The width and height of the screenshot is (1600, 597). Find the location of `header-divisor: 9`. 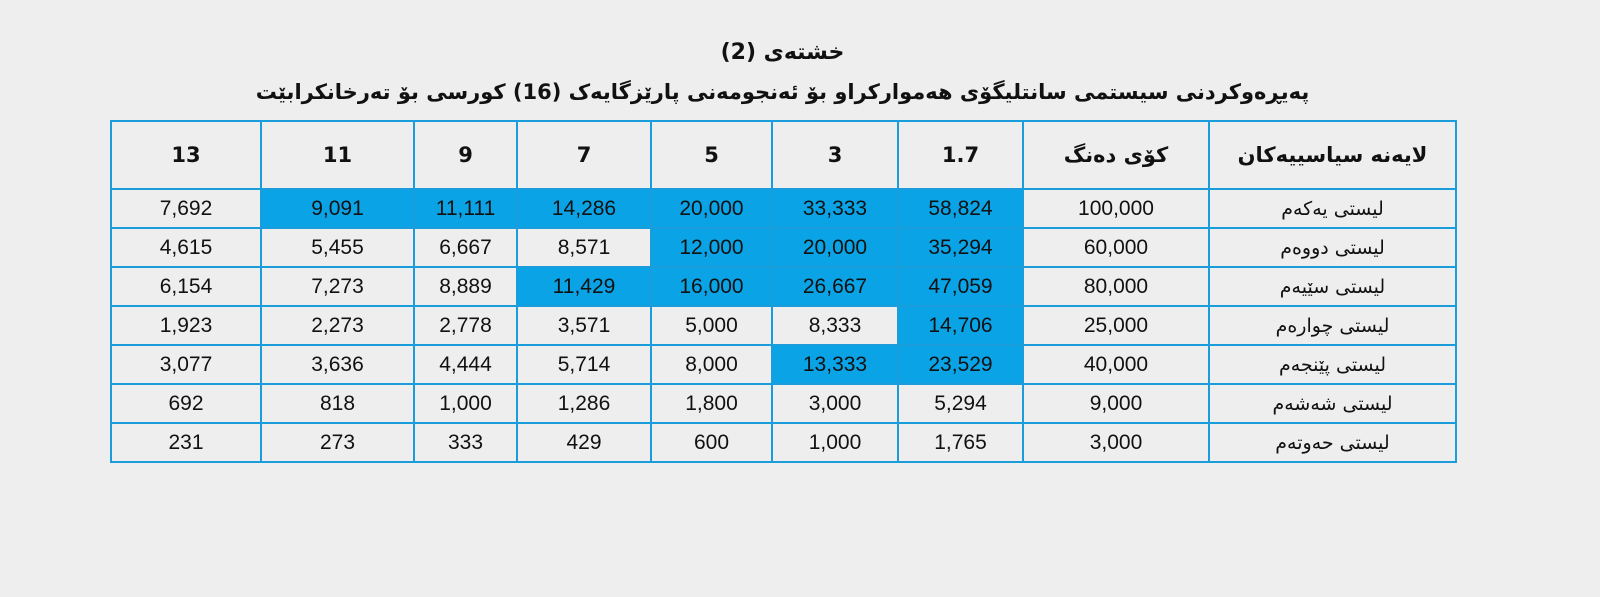

header-divisor: 9 is located at coordinates (465, 155).